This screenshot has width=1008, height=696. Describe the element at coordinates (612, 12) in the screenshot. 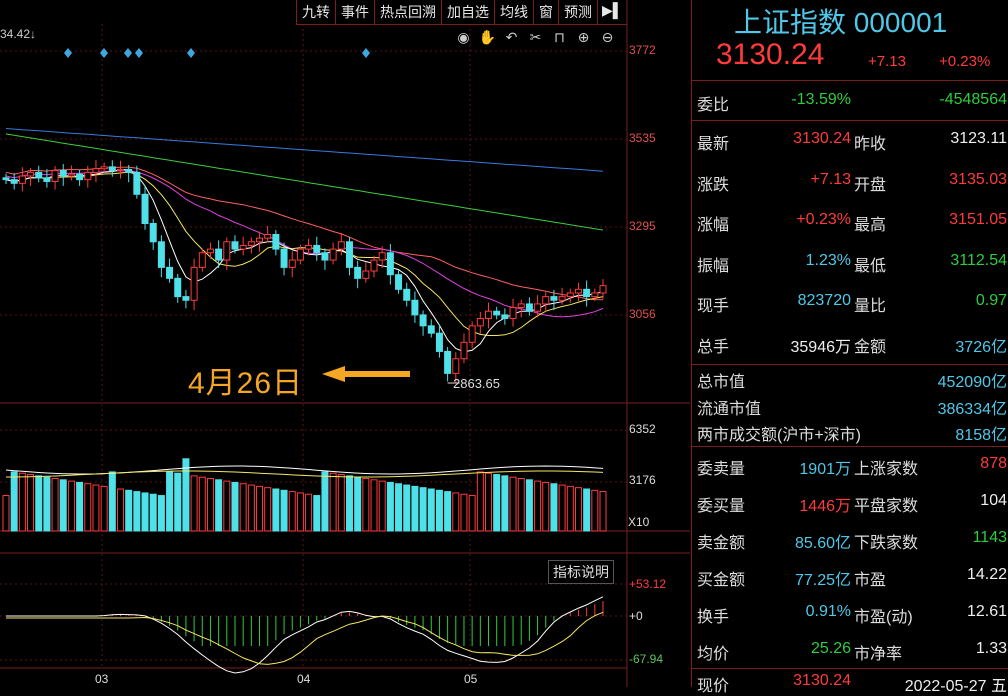

I see `collapse-panel-icon: ▶▌` at that location.